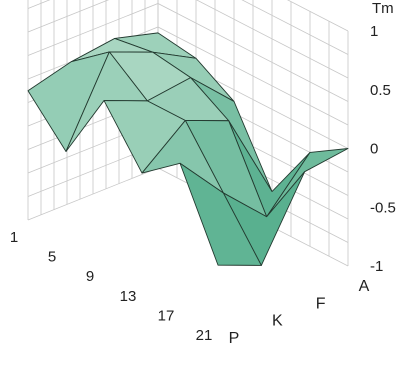 The image size is (411, 370). I want to click on y-tick-label: P, so click(234, 338).